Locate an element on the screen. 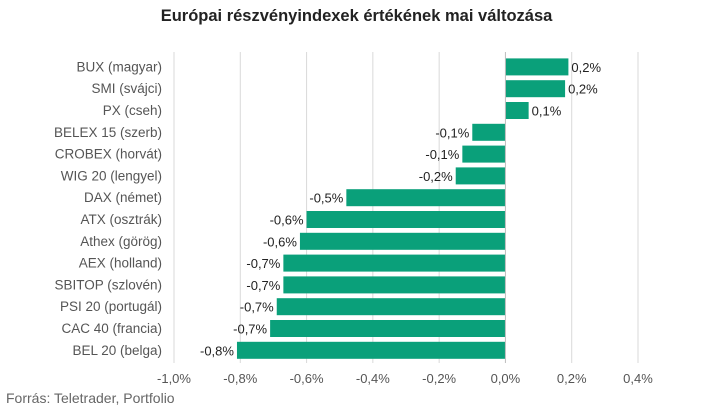  category-label: DAX (német) is located at coordinates (123, 197).